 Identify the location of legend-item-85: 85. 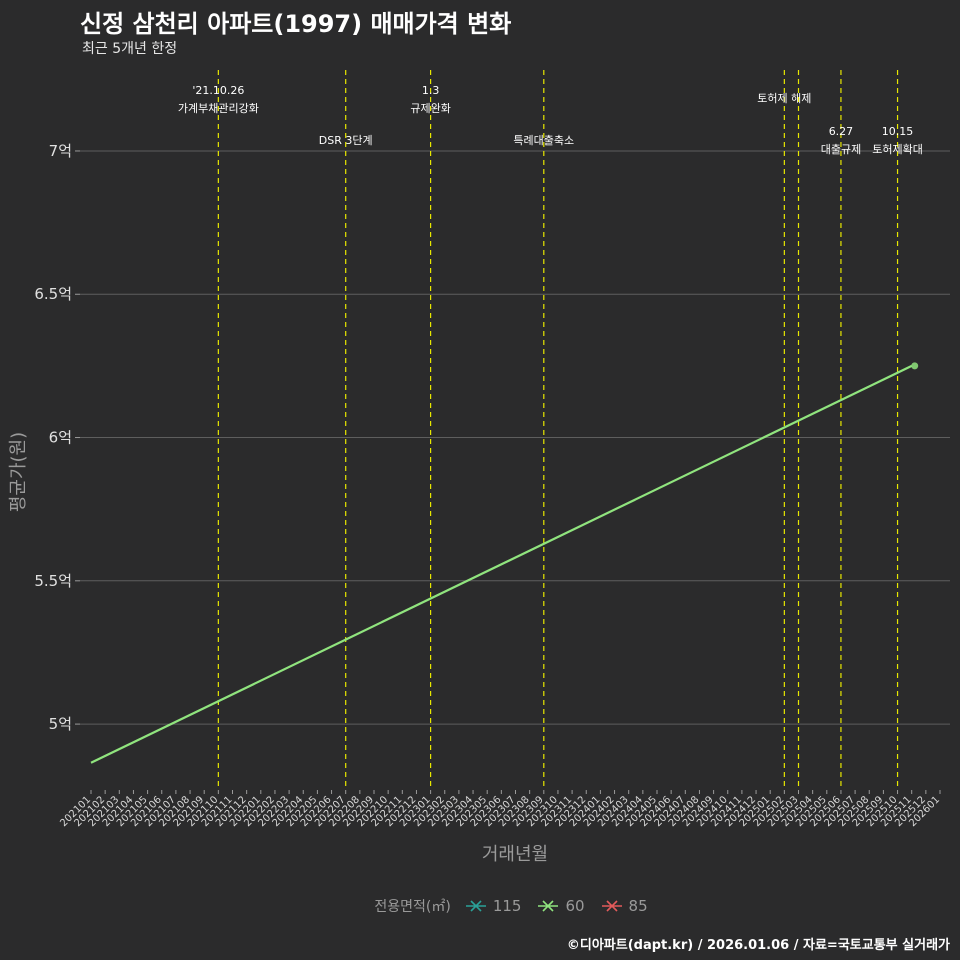
(624, 906).